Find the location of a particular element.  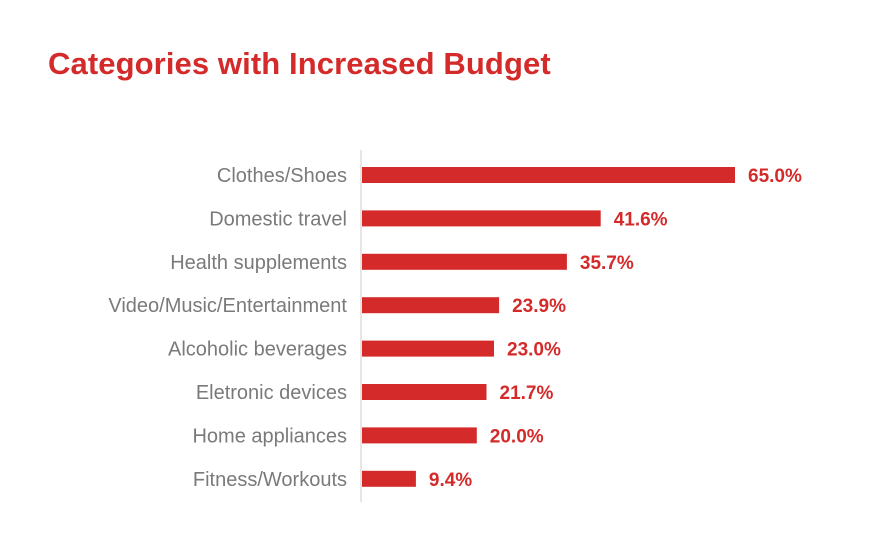

value-label: 23.9% is located at coordinates (539, 306).